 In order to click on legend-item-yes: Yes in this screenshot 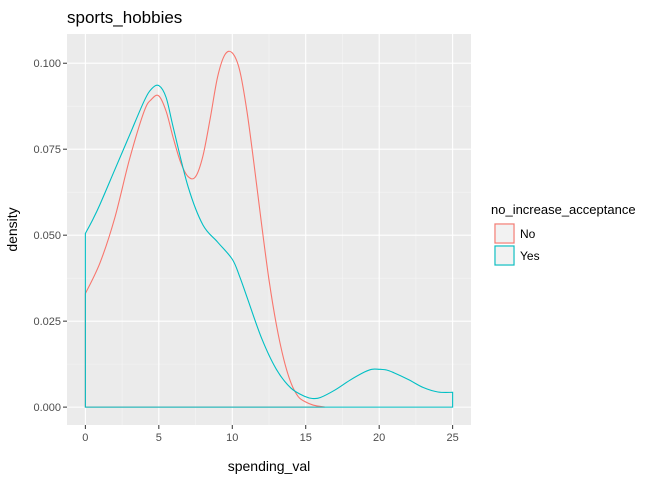, I will do `click(517, 255)`.